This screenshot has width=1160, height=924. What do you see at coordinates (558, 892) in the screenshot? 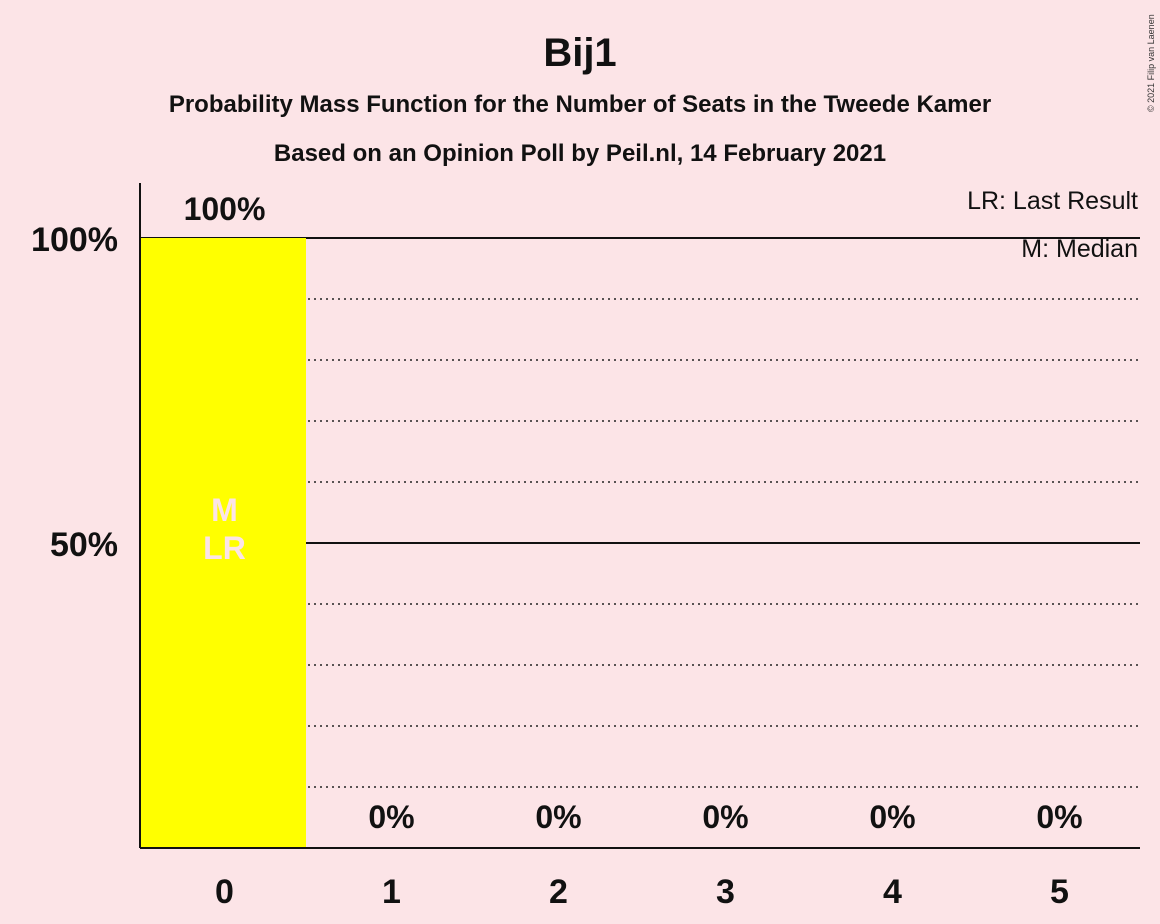
I see `x-tick-label: 2` at bounding box center [558, 892].